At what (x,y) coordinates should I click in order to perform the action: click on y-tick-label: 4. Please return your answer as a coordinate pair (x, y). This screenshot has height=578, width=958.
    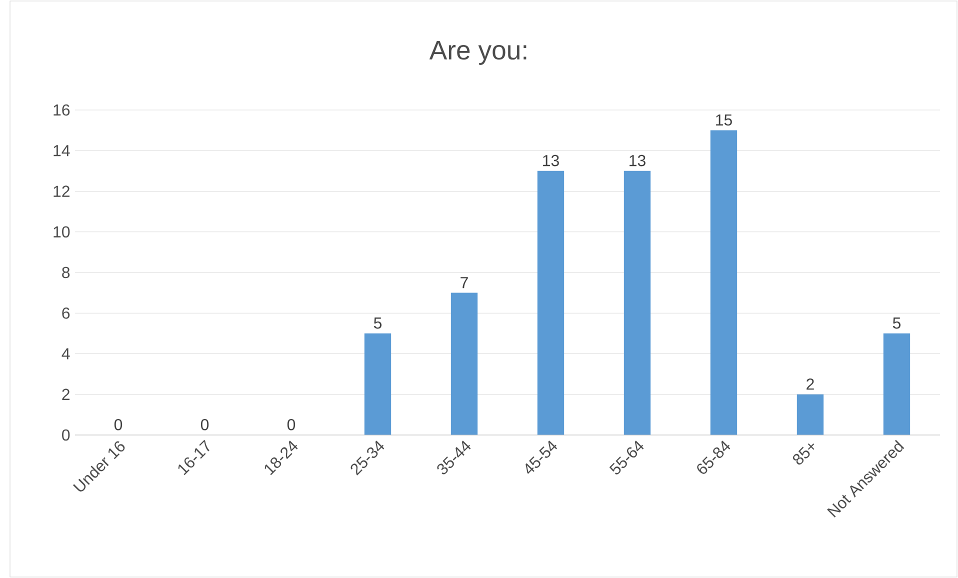
    Looking at the image, I should click on (66, 354).